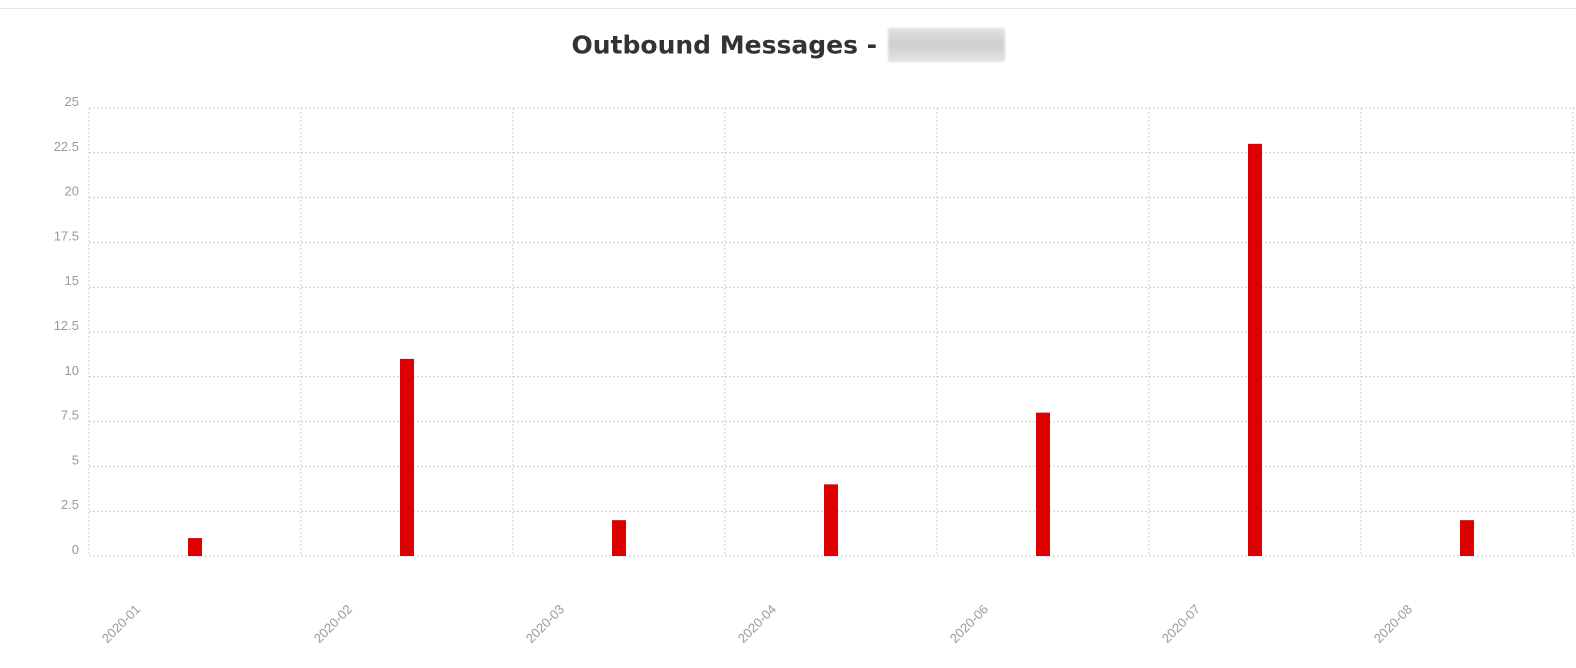  What do you see at coordinates (946, 45) in the screenshot?
I see `redacted-title-suffix` at bounding box center [946, 45].